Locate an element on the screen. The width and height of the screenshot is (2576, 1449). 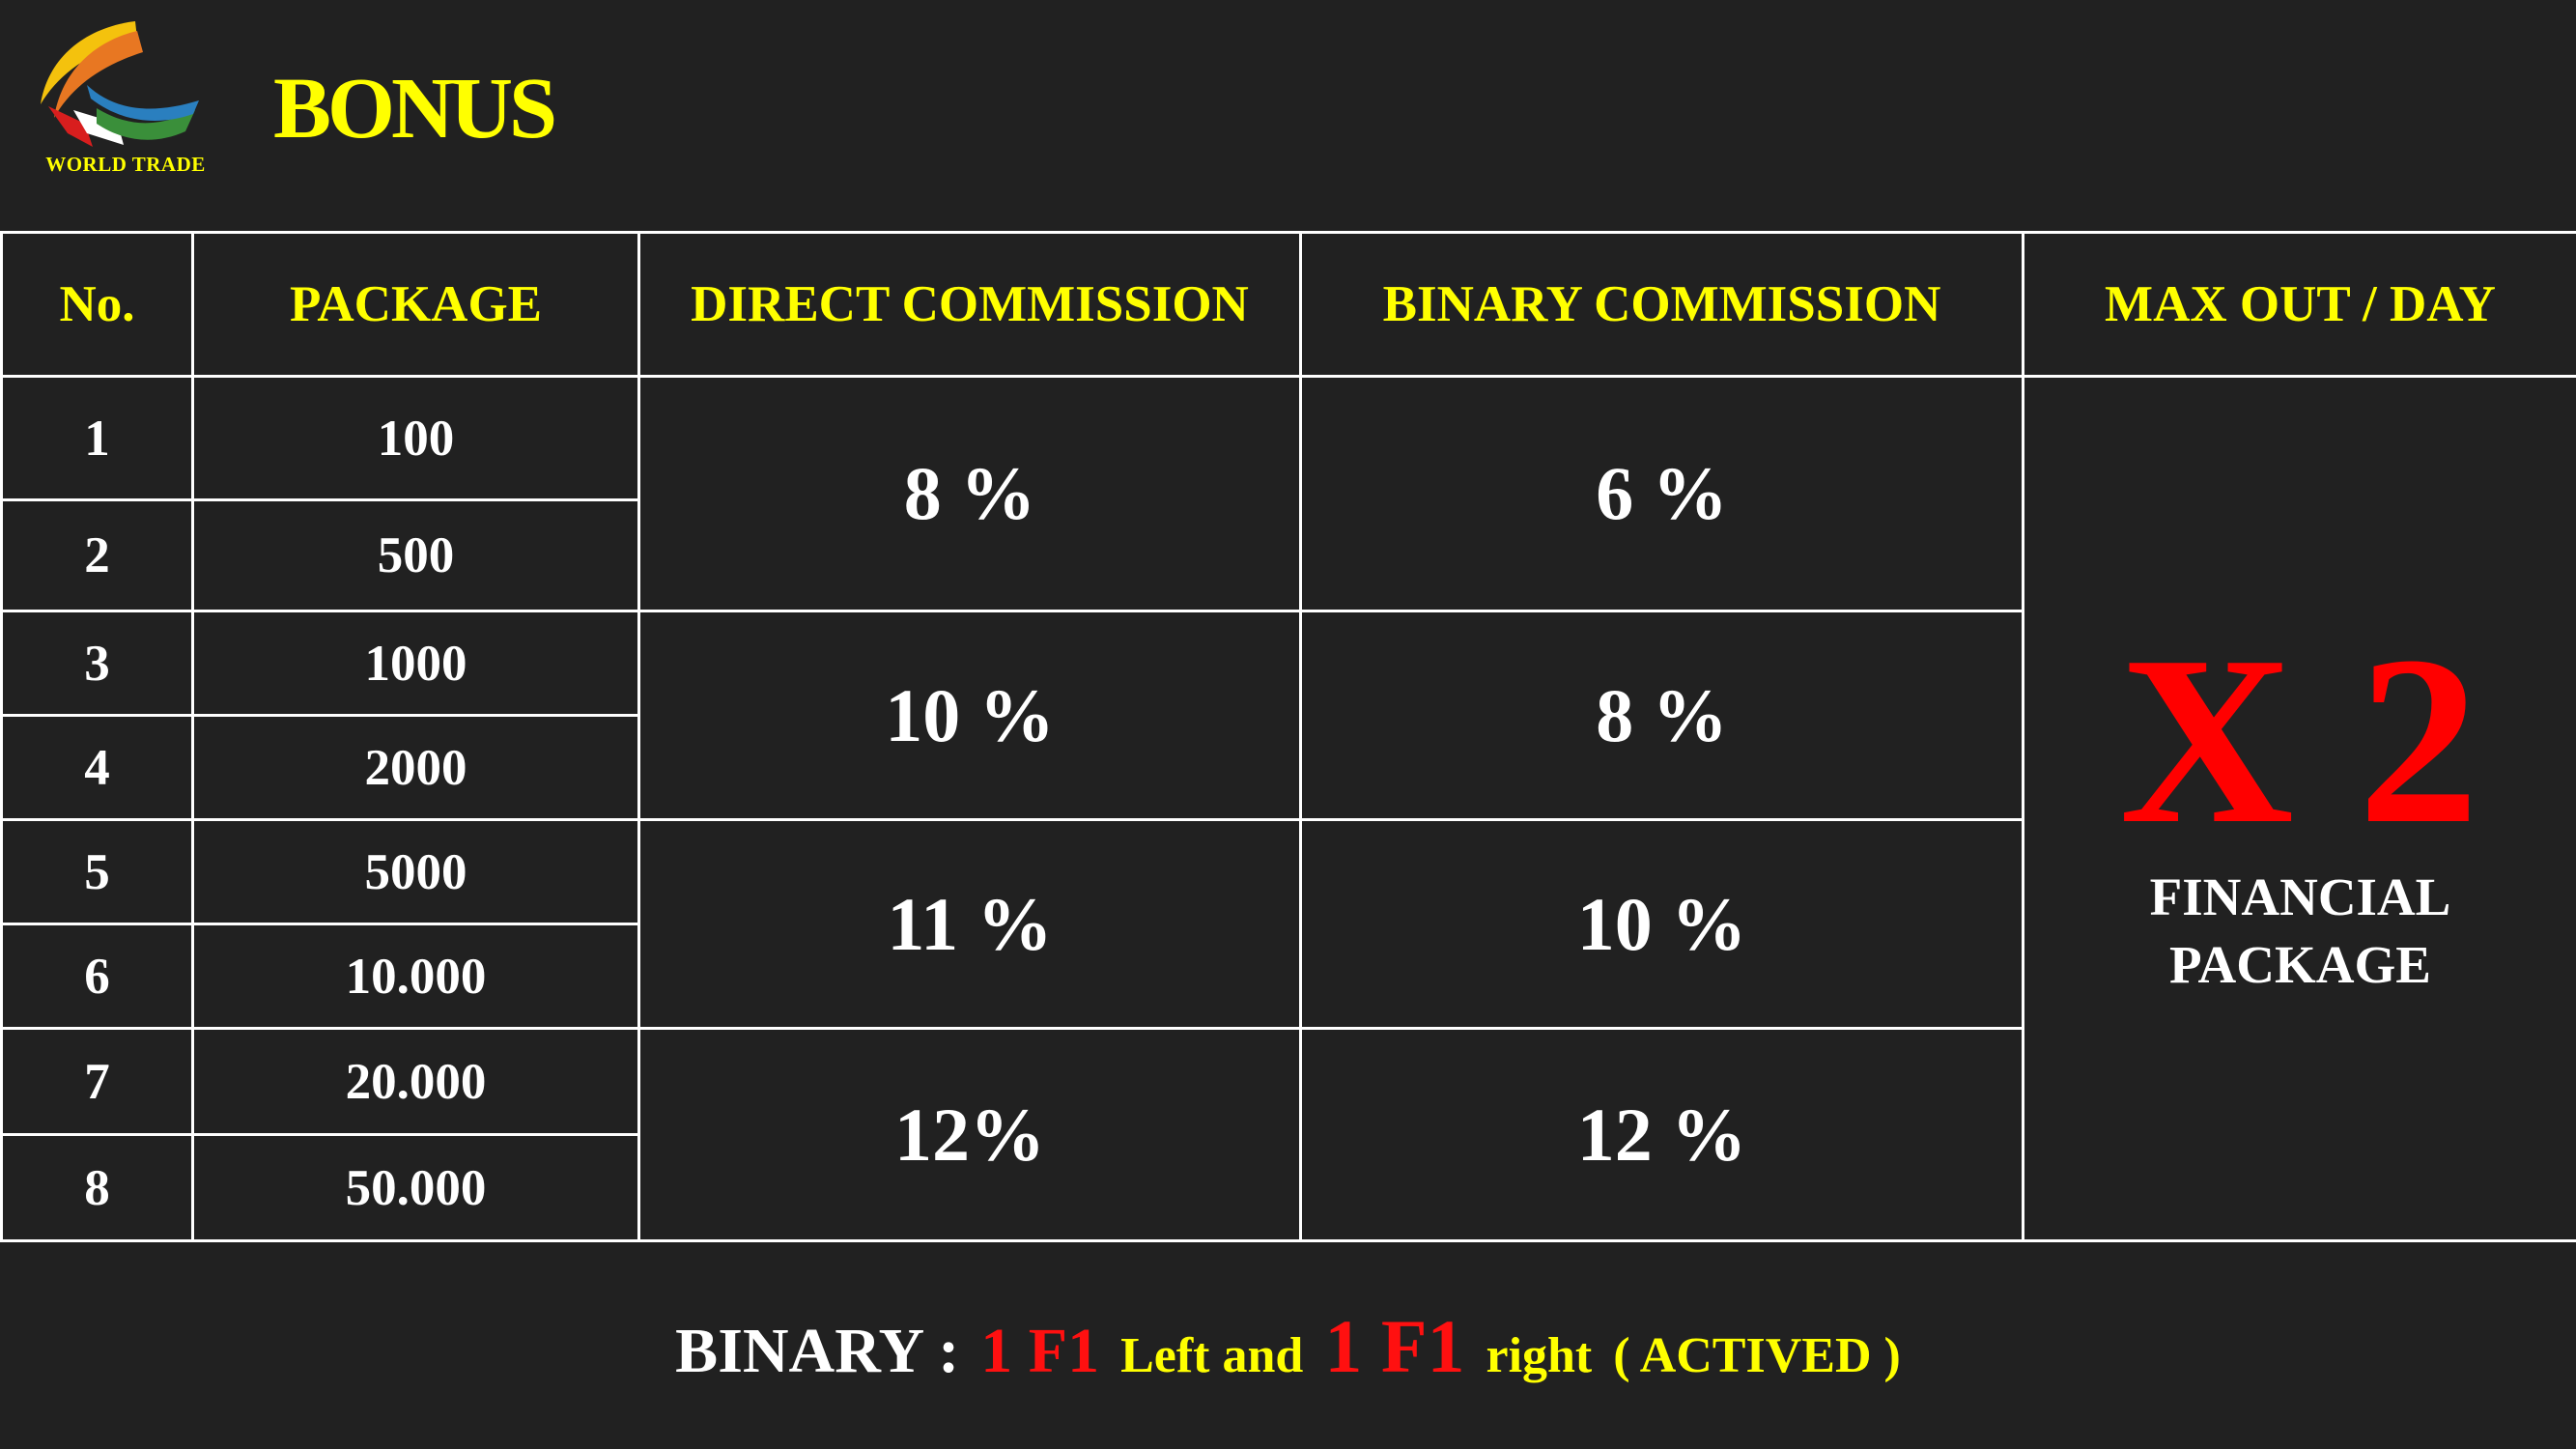
max-out-label-line2: PACKAGE is located at coordinates (2300, 964).